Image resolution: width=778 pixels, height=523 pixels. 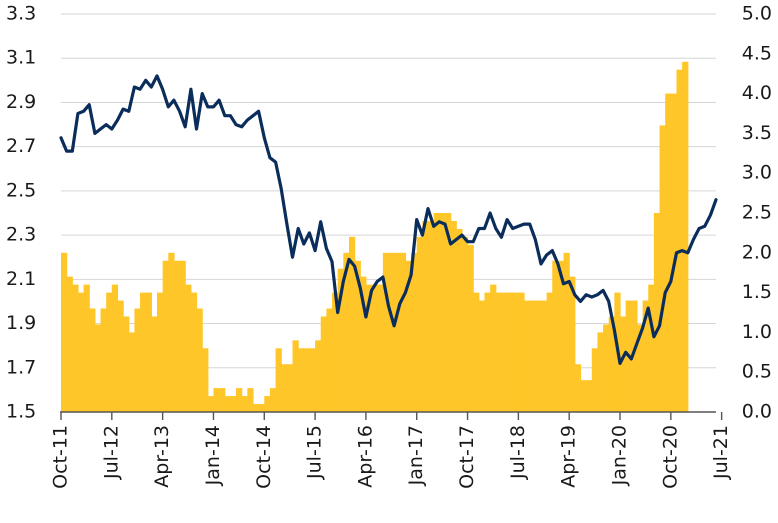 I want to click on right-axis-tick-labels: 0.0 0.5 1.0 1.5 2.0 2.5 3.0 3.5 4.0 4.5 5.0, so click(x=757, y=213).